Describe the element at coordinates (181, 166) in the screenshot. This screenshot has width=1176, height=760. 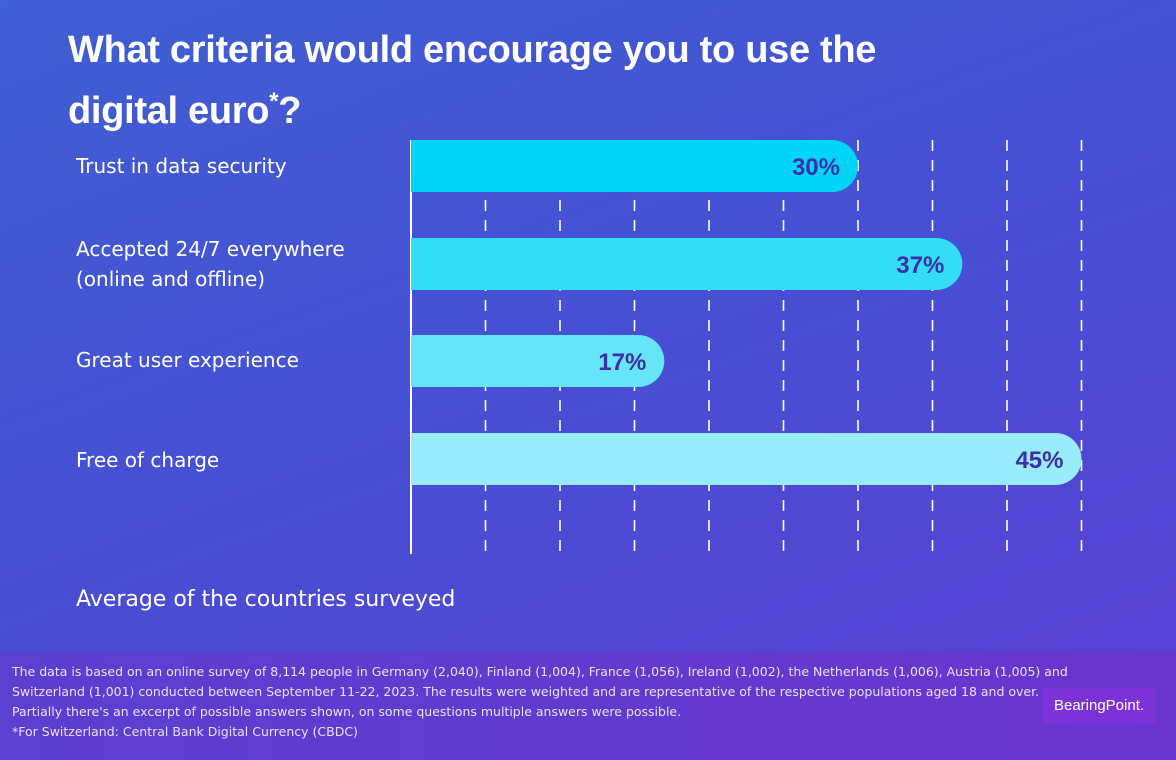
I see `category-label: Trust in data security` at that location.